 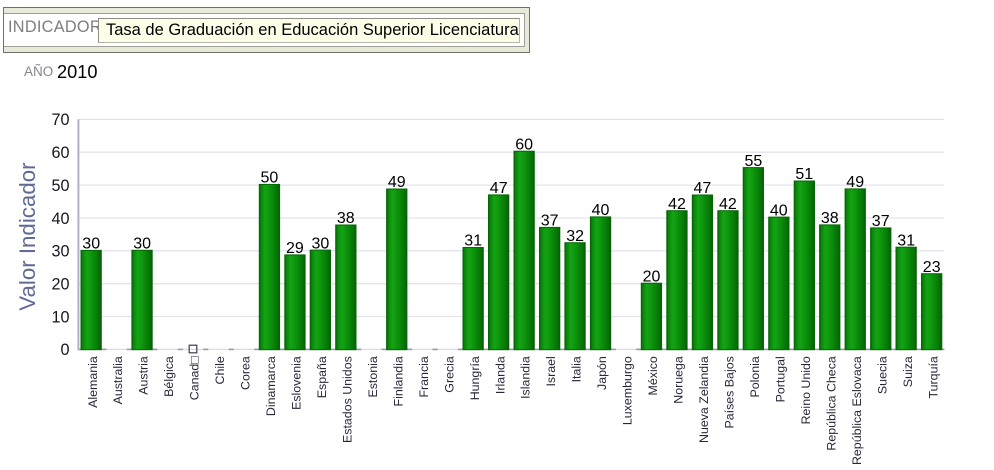 I want to click on svg-text: Chile, so click(x=220, y=370).